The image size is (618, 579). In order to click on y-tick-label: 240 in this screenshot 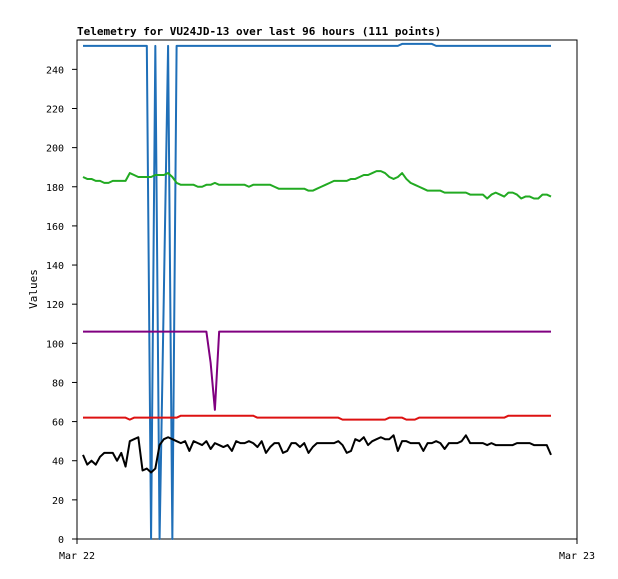, I will do `click(55, 70)`.